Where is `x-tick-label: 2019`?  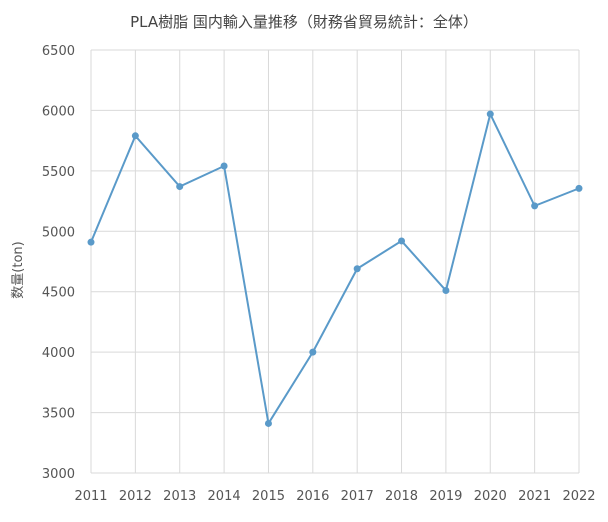
x-tick-label: 2019 is located at coordinates (445, 496).